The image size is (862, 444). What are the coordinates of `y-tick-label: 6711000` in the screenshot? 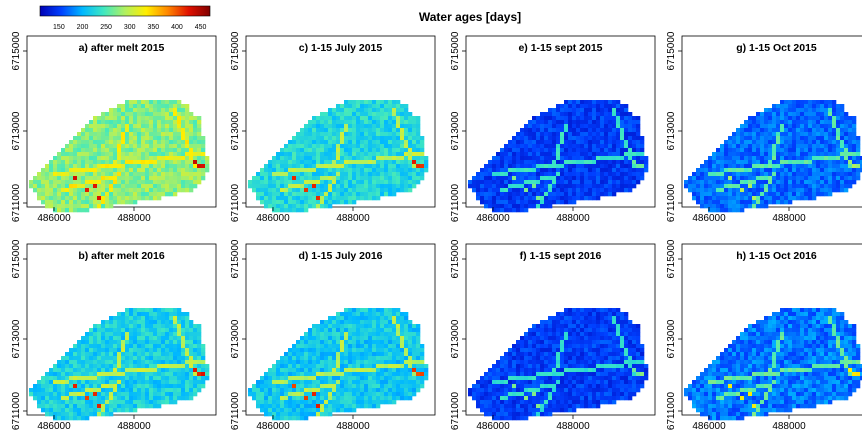 It's located at (16, 202).